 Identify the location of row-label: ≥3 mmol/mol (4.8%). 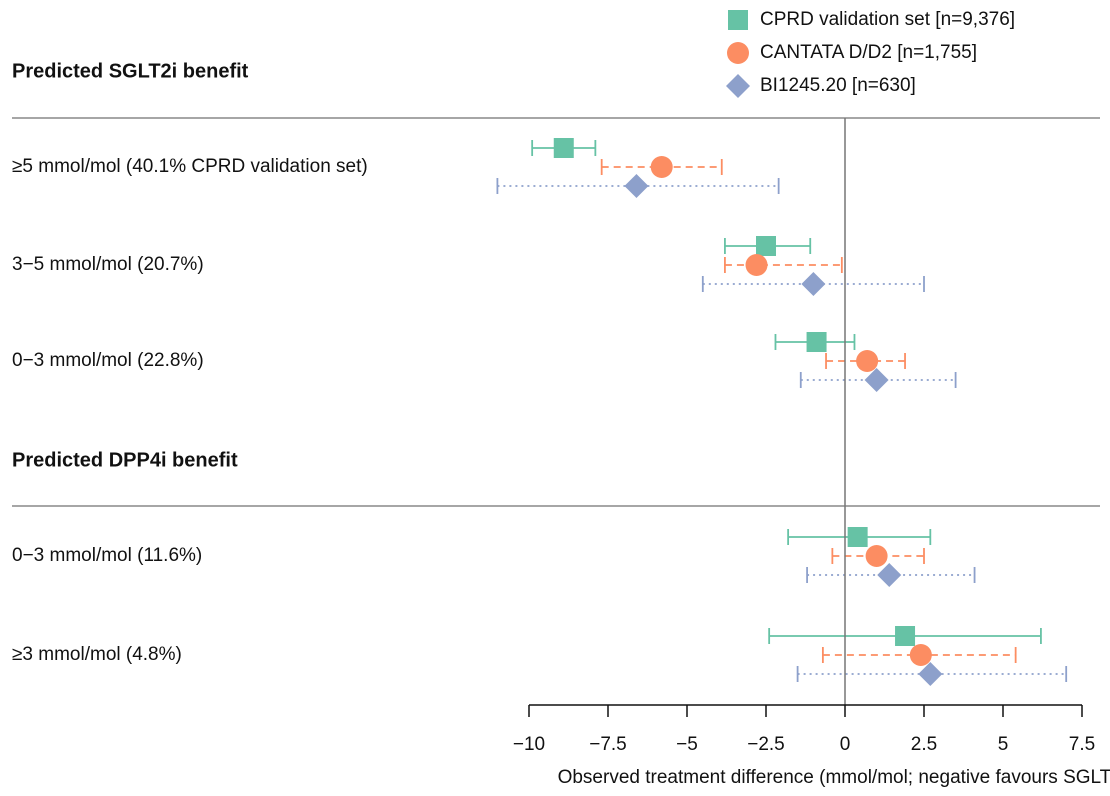
(97, 654).